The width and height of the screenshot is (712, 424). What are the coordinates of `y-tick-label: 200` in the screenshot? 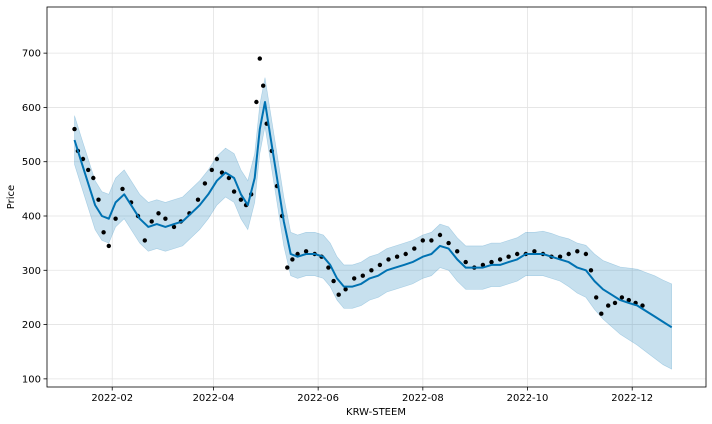 It's located at (31, 325).